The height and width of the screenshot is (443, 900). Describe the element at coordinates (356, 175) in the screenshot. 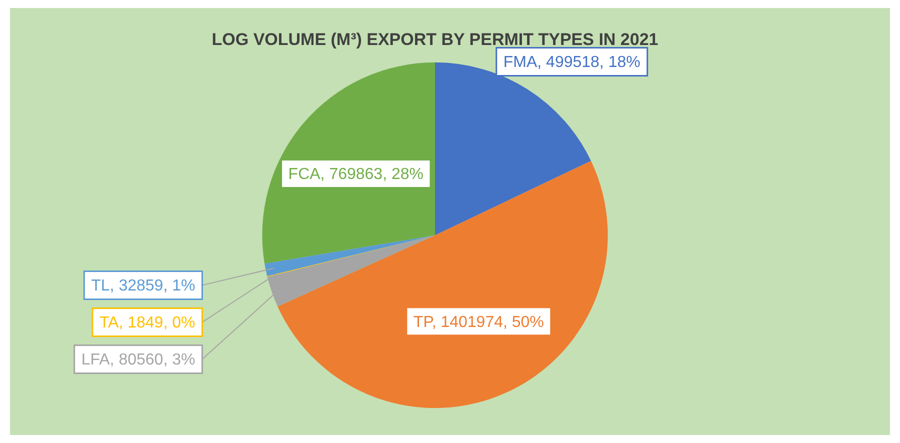

I see `slice-label: FCA, 769863, 28%` at that location.